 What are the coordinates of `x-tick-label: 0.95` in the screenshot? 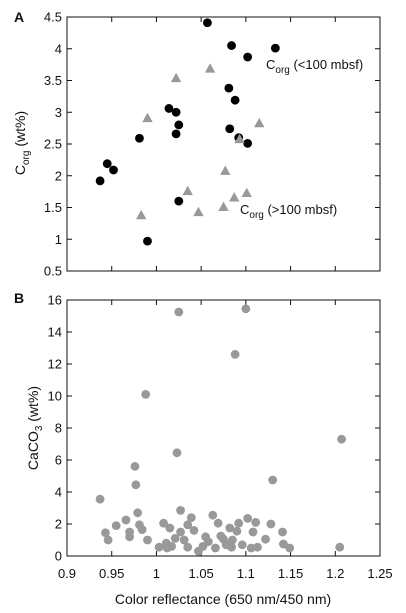 It's located at (111, 573).